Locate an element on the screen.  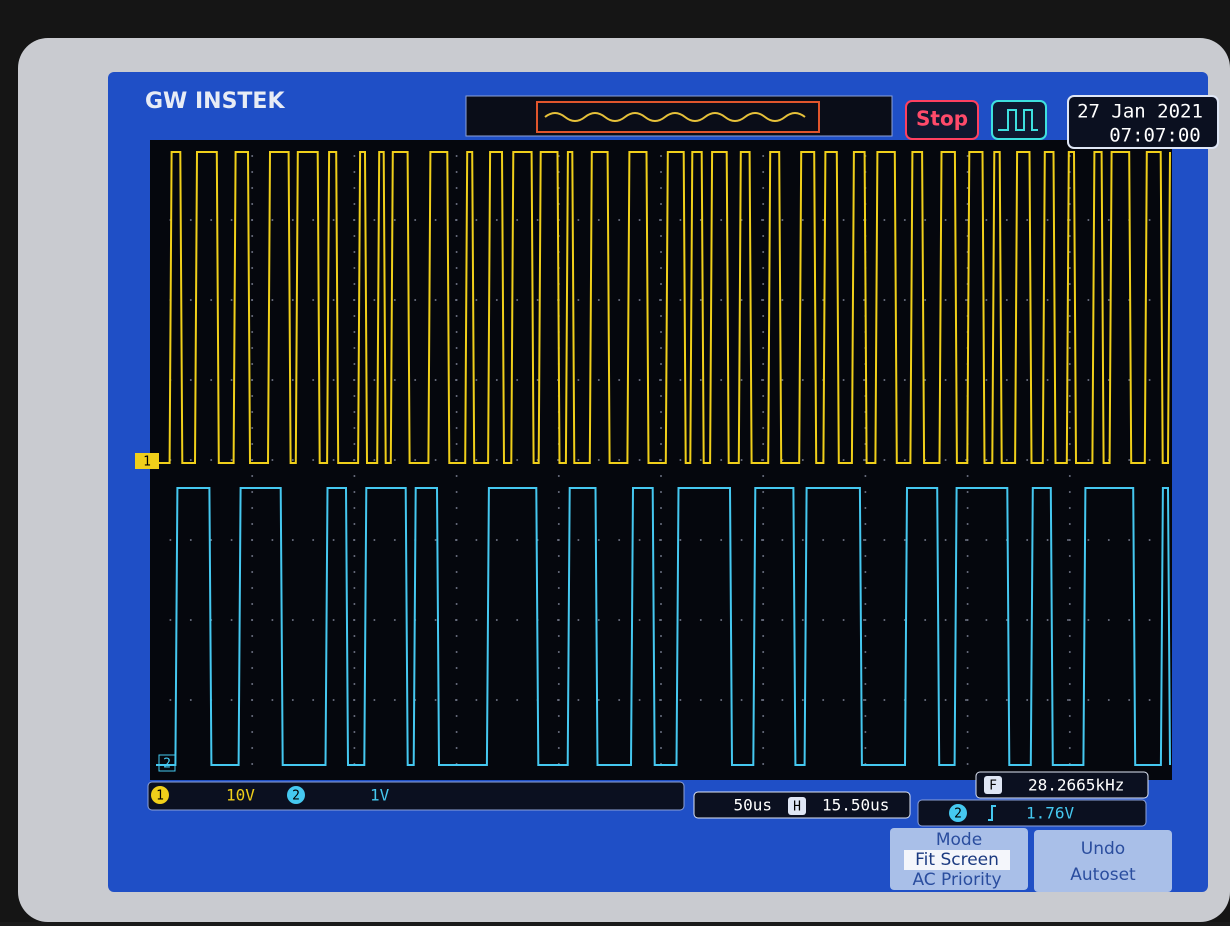
stop-button is located at coordinates (942, 120).